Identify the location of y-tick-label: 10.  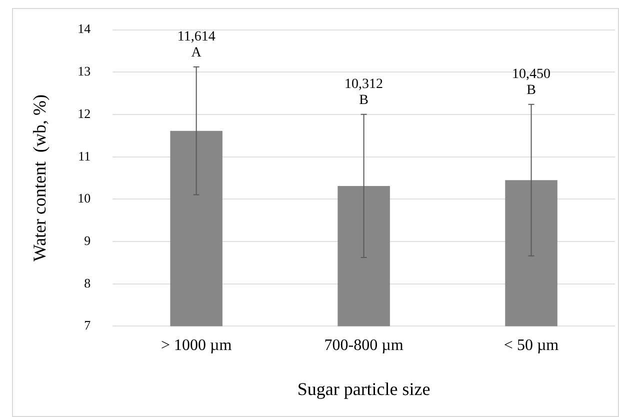
(84, 198).